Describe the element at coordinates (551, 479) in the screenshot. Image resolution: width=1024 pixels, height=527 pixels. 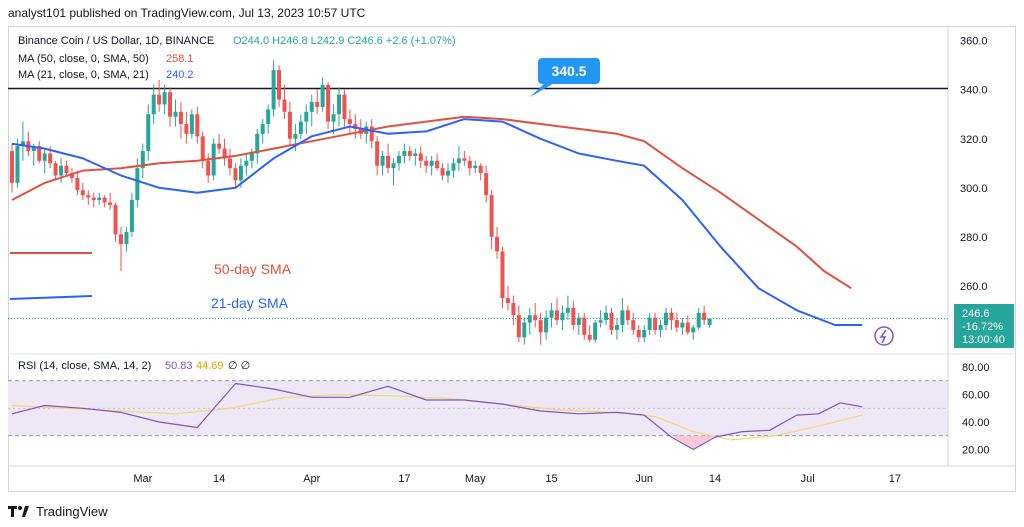
I see `time-tick-label: 15` at that location.